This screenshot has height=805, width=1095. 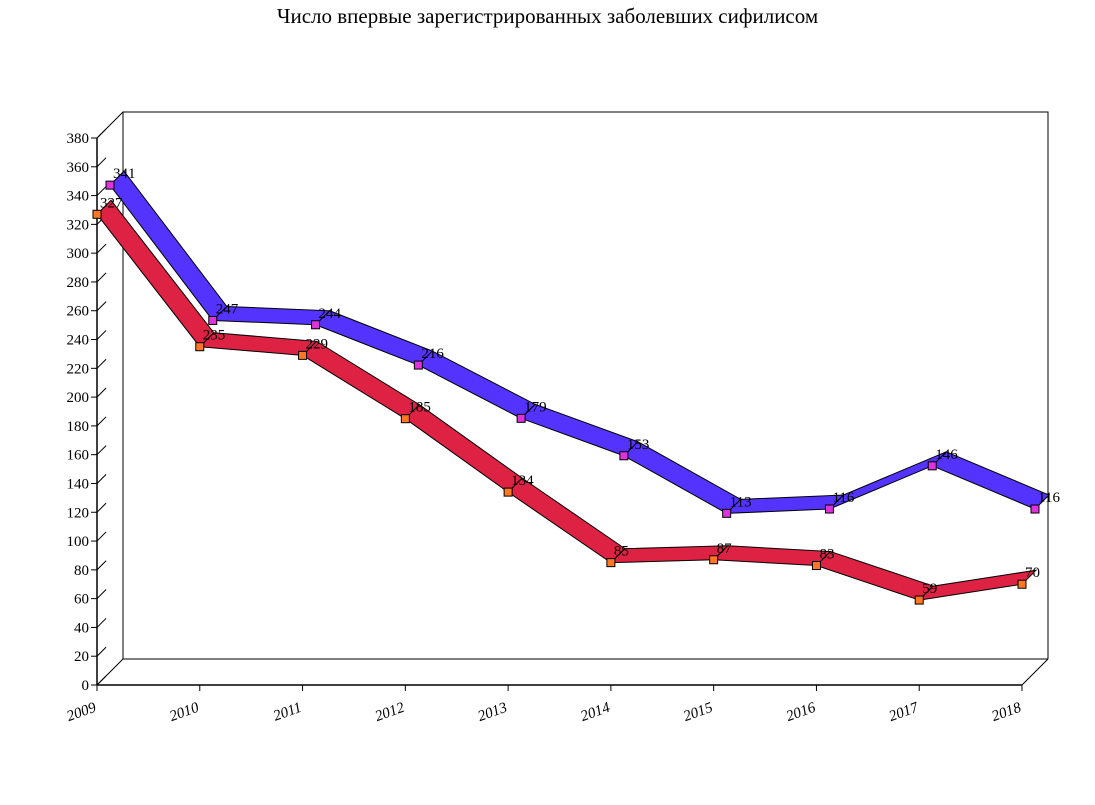 I want to click on data-label: 113, so click(x=741, y=502).